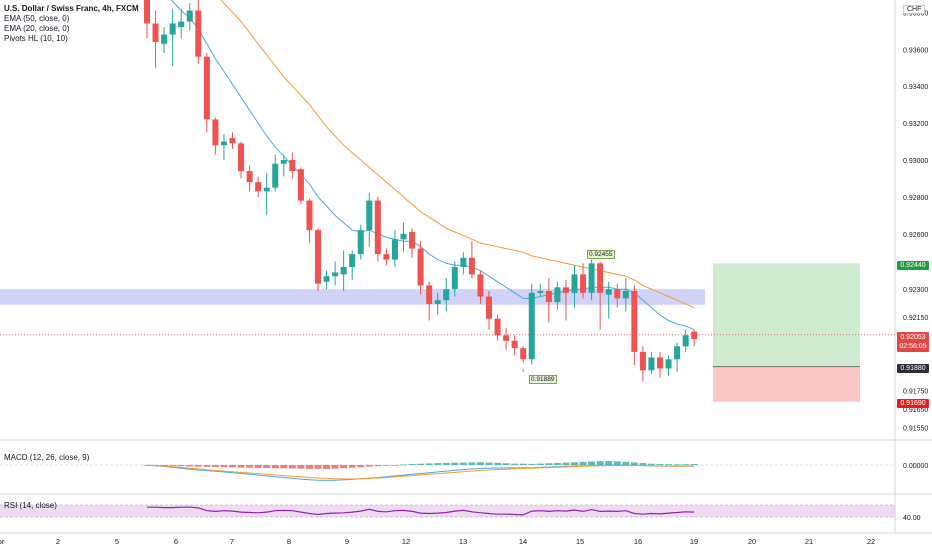  What do you see at coordinates (36, 38) in the screenshot?
I see `pivots-legend: Pivots HL (10, 10)` at bounding box center [36, 38].